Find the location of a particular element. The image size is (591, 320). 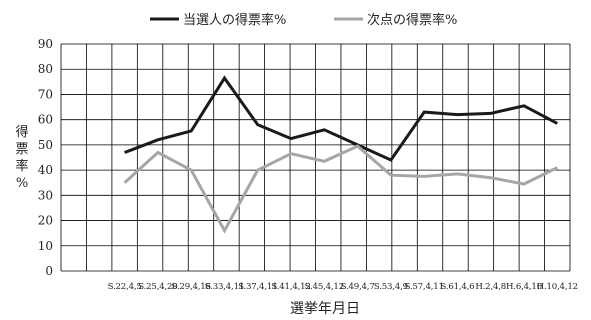

x-tick-label: H.6,4,10 is located at coordinates (524, 287).